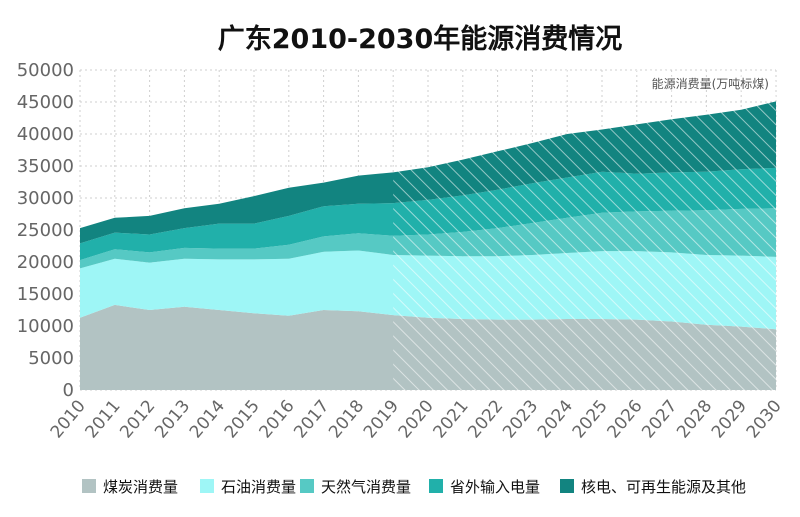 Image resolution: width=800 pixels, height=517 pixels. I want to click on x-tick-label: 2024, so click(555, 419).